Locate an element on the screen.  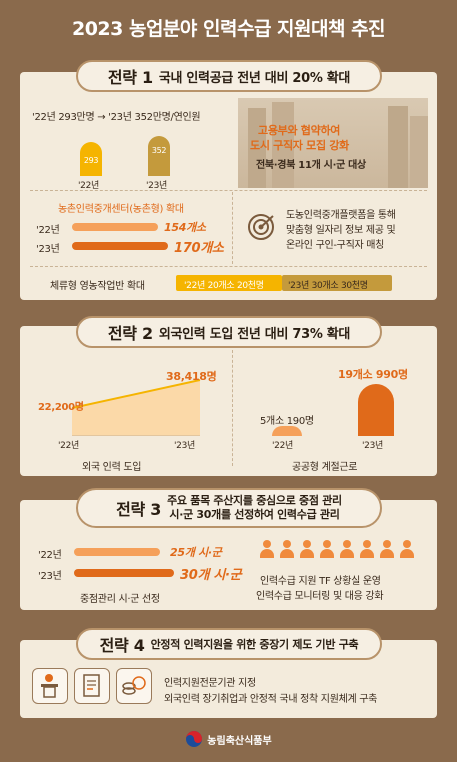
foreign23-value: 38,418명 is located at coordinates (191, 376).